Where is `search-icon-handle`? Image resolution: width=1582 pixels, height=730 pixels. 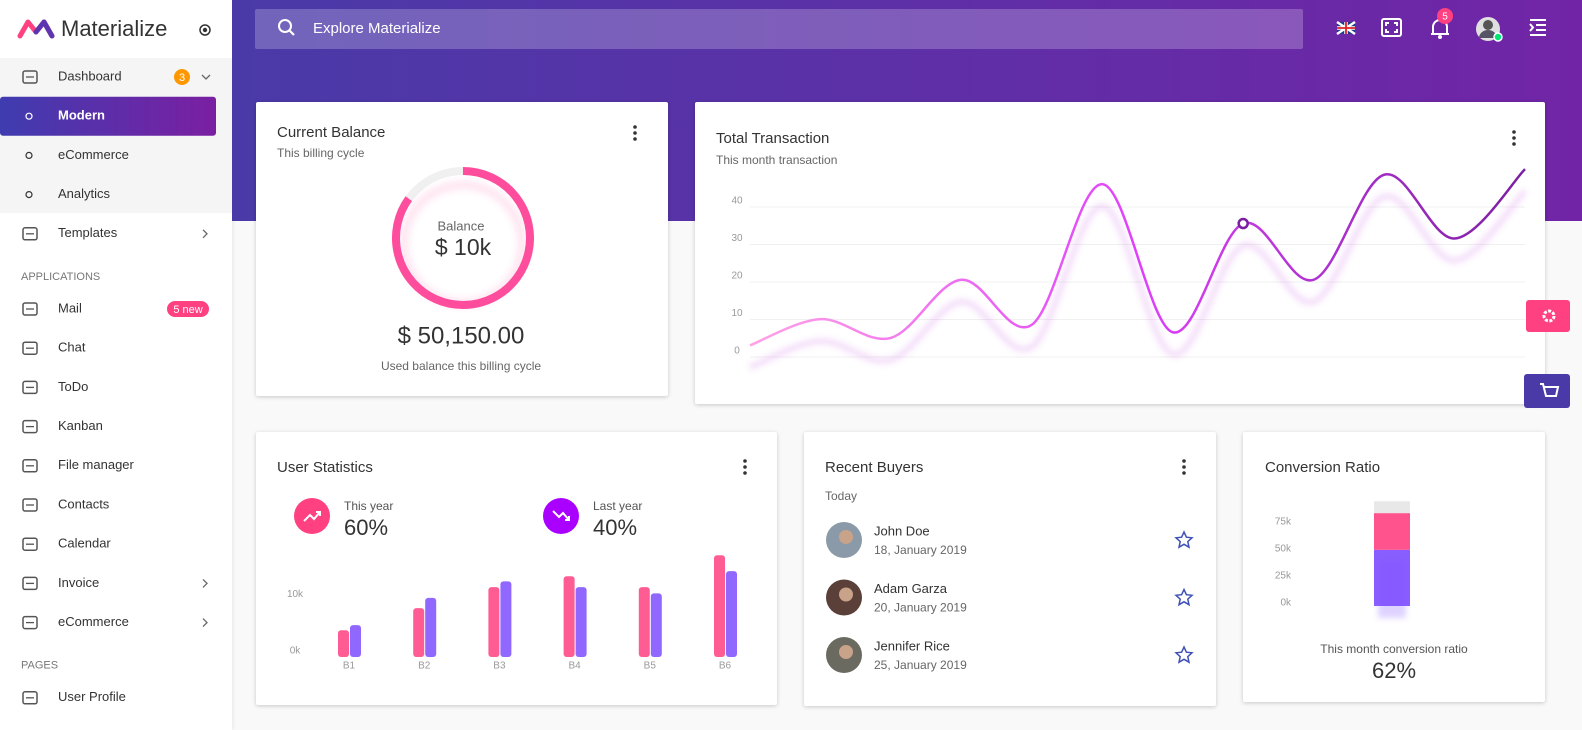
search-icon-handle is located at coordinates (291, 32).